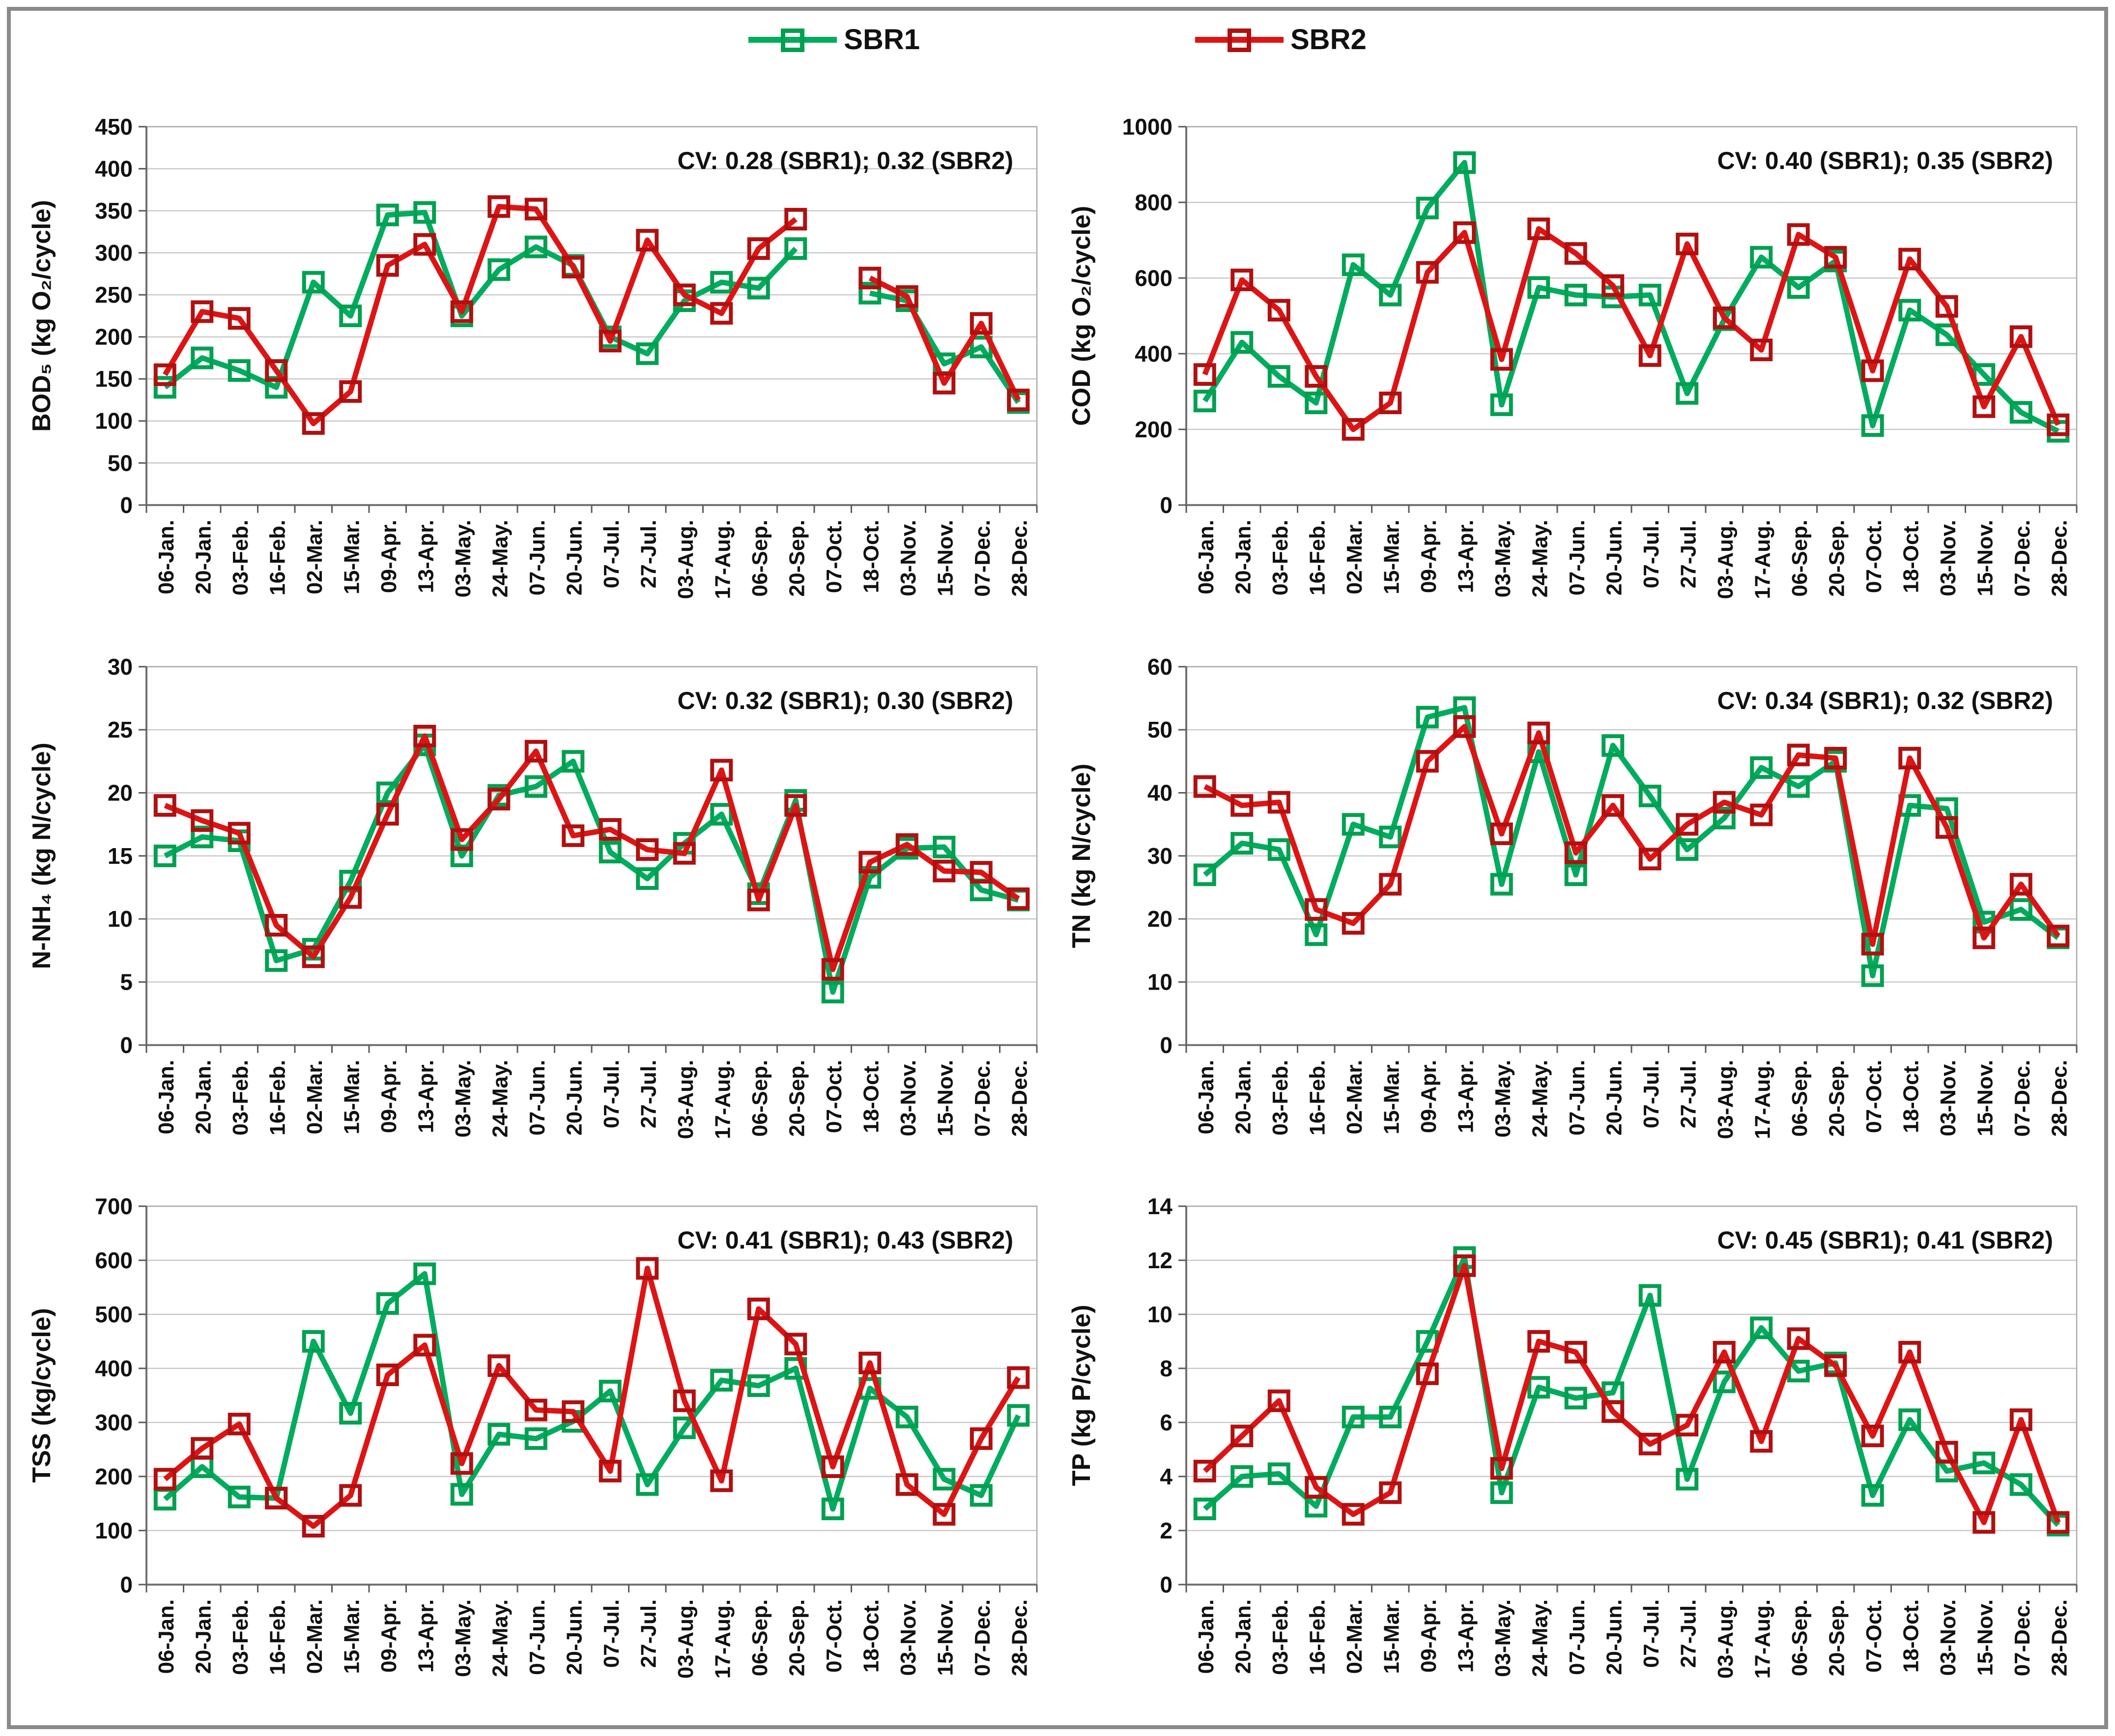 This screenshot has height=1736, width=2115. Describe the element at coordinates (114, 127) in the screenshot. I see `svg-text: 450` at that location.